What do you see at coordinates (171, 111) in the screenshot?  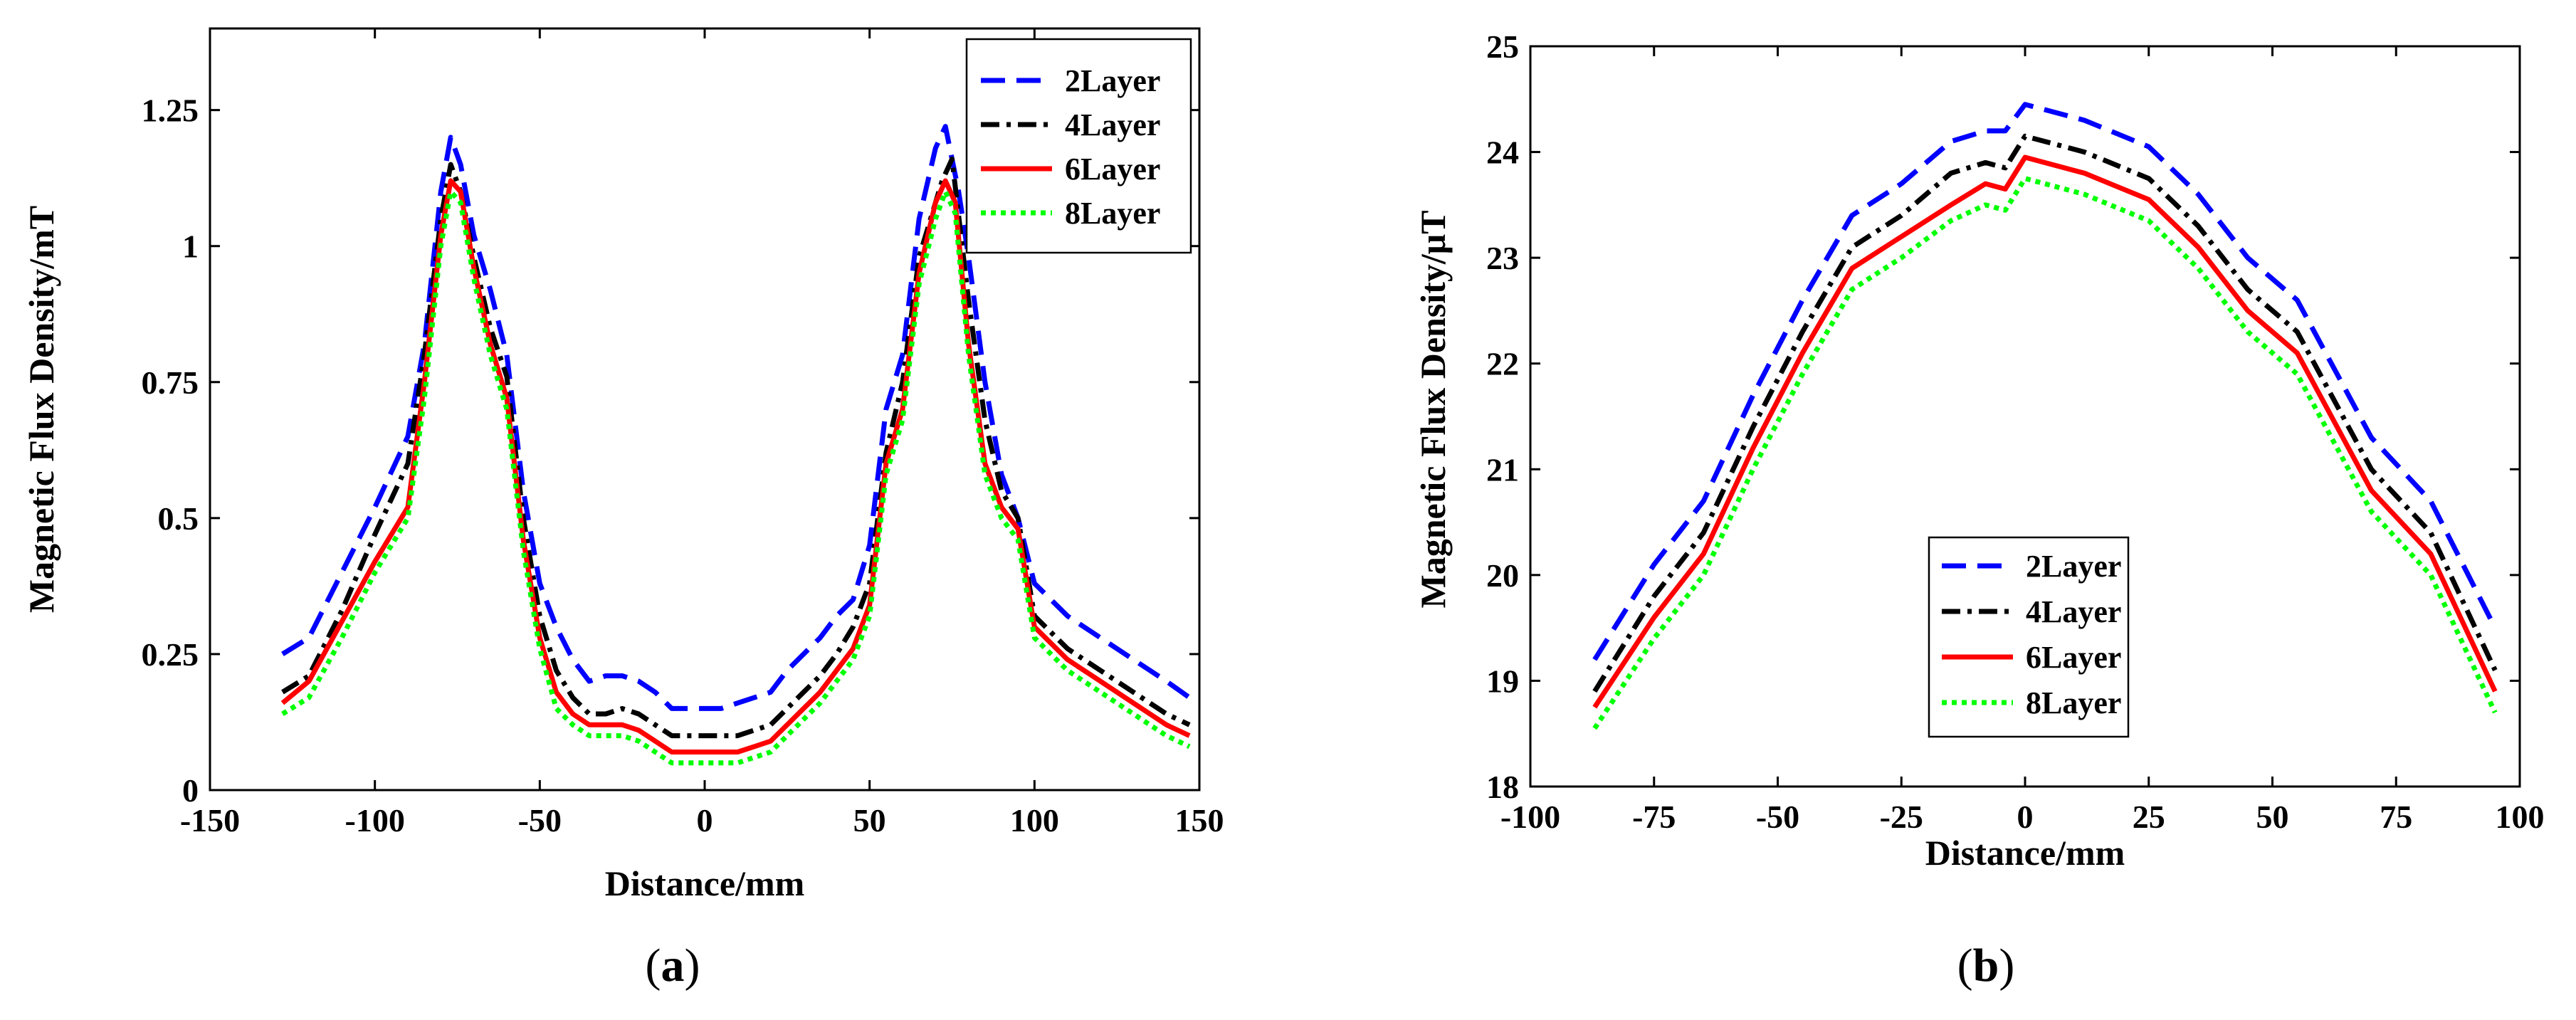 I see `y-tick-label: 1.25` at bounding box center [171, 111].